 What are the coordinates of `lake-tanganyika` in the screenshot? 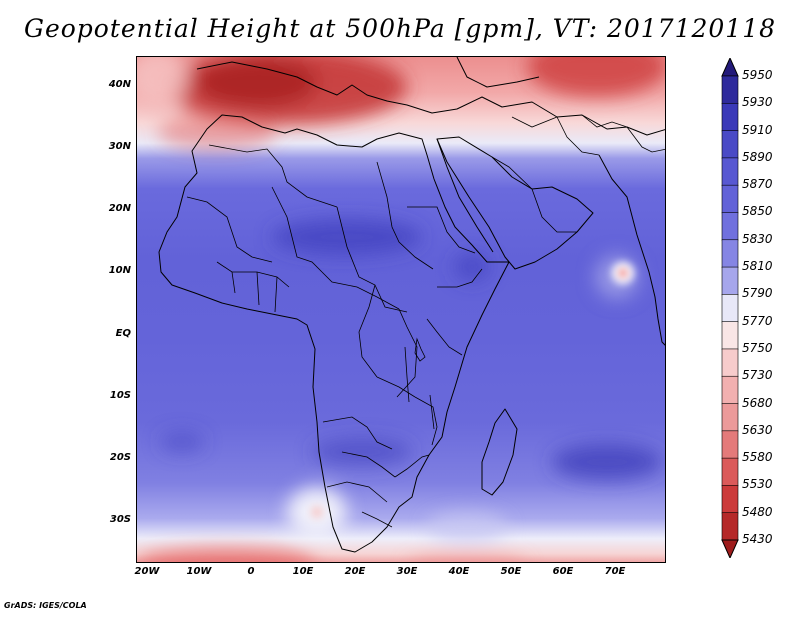 It's located at (407, 374).